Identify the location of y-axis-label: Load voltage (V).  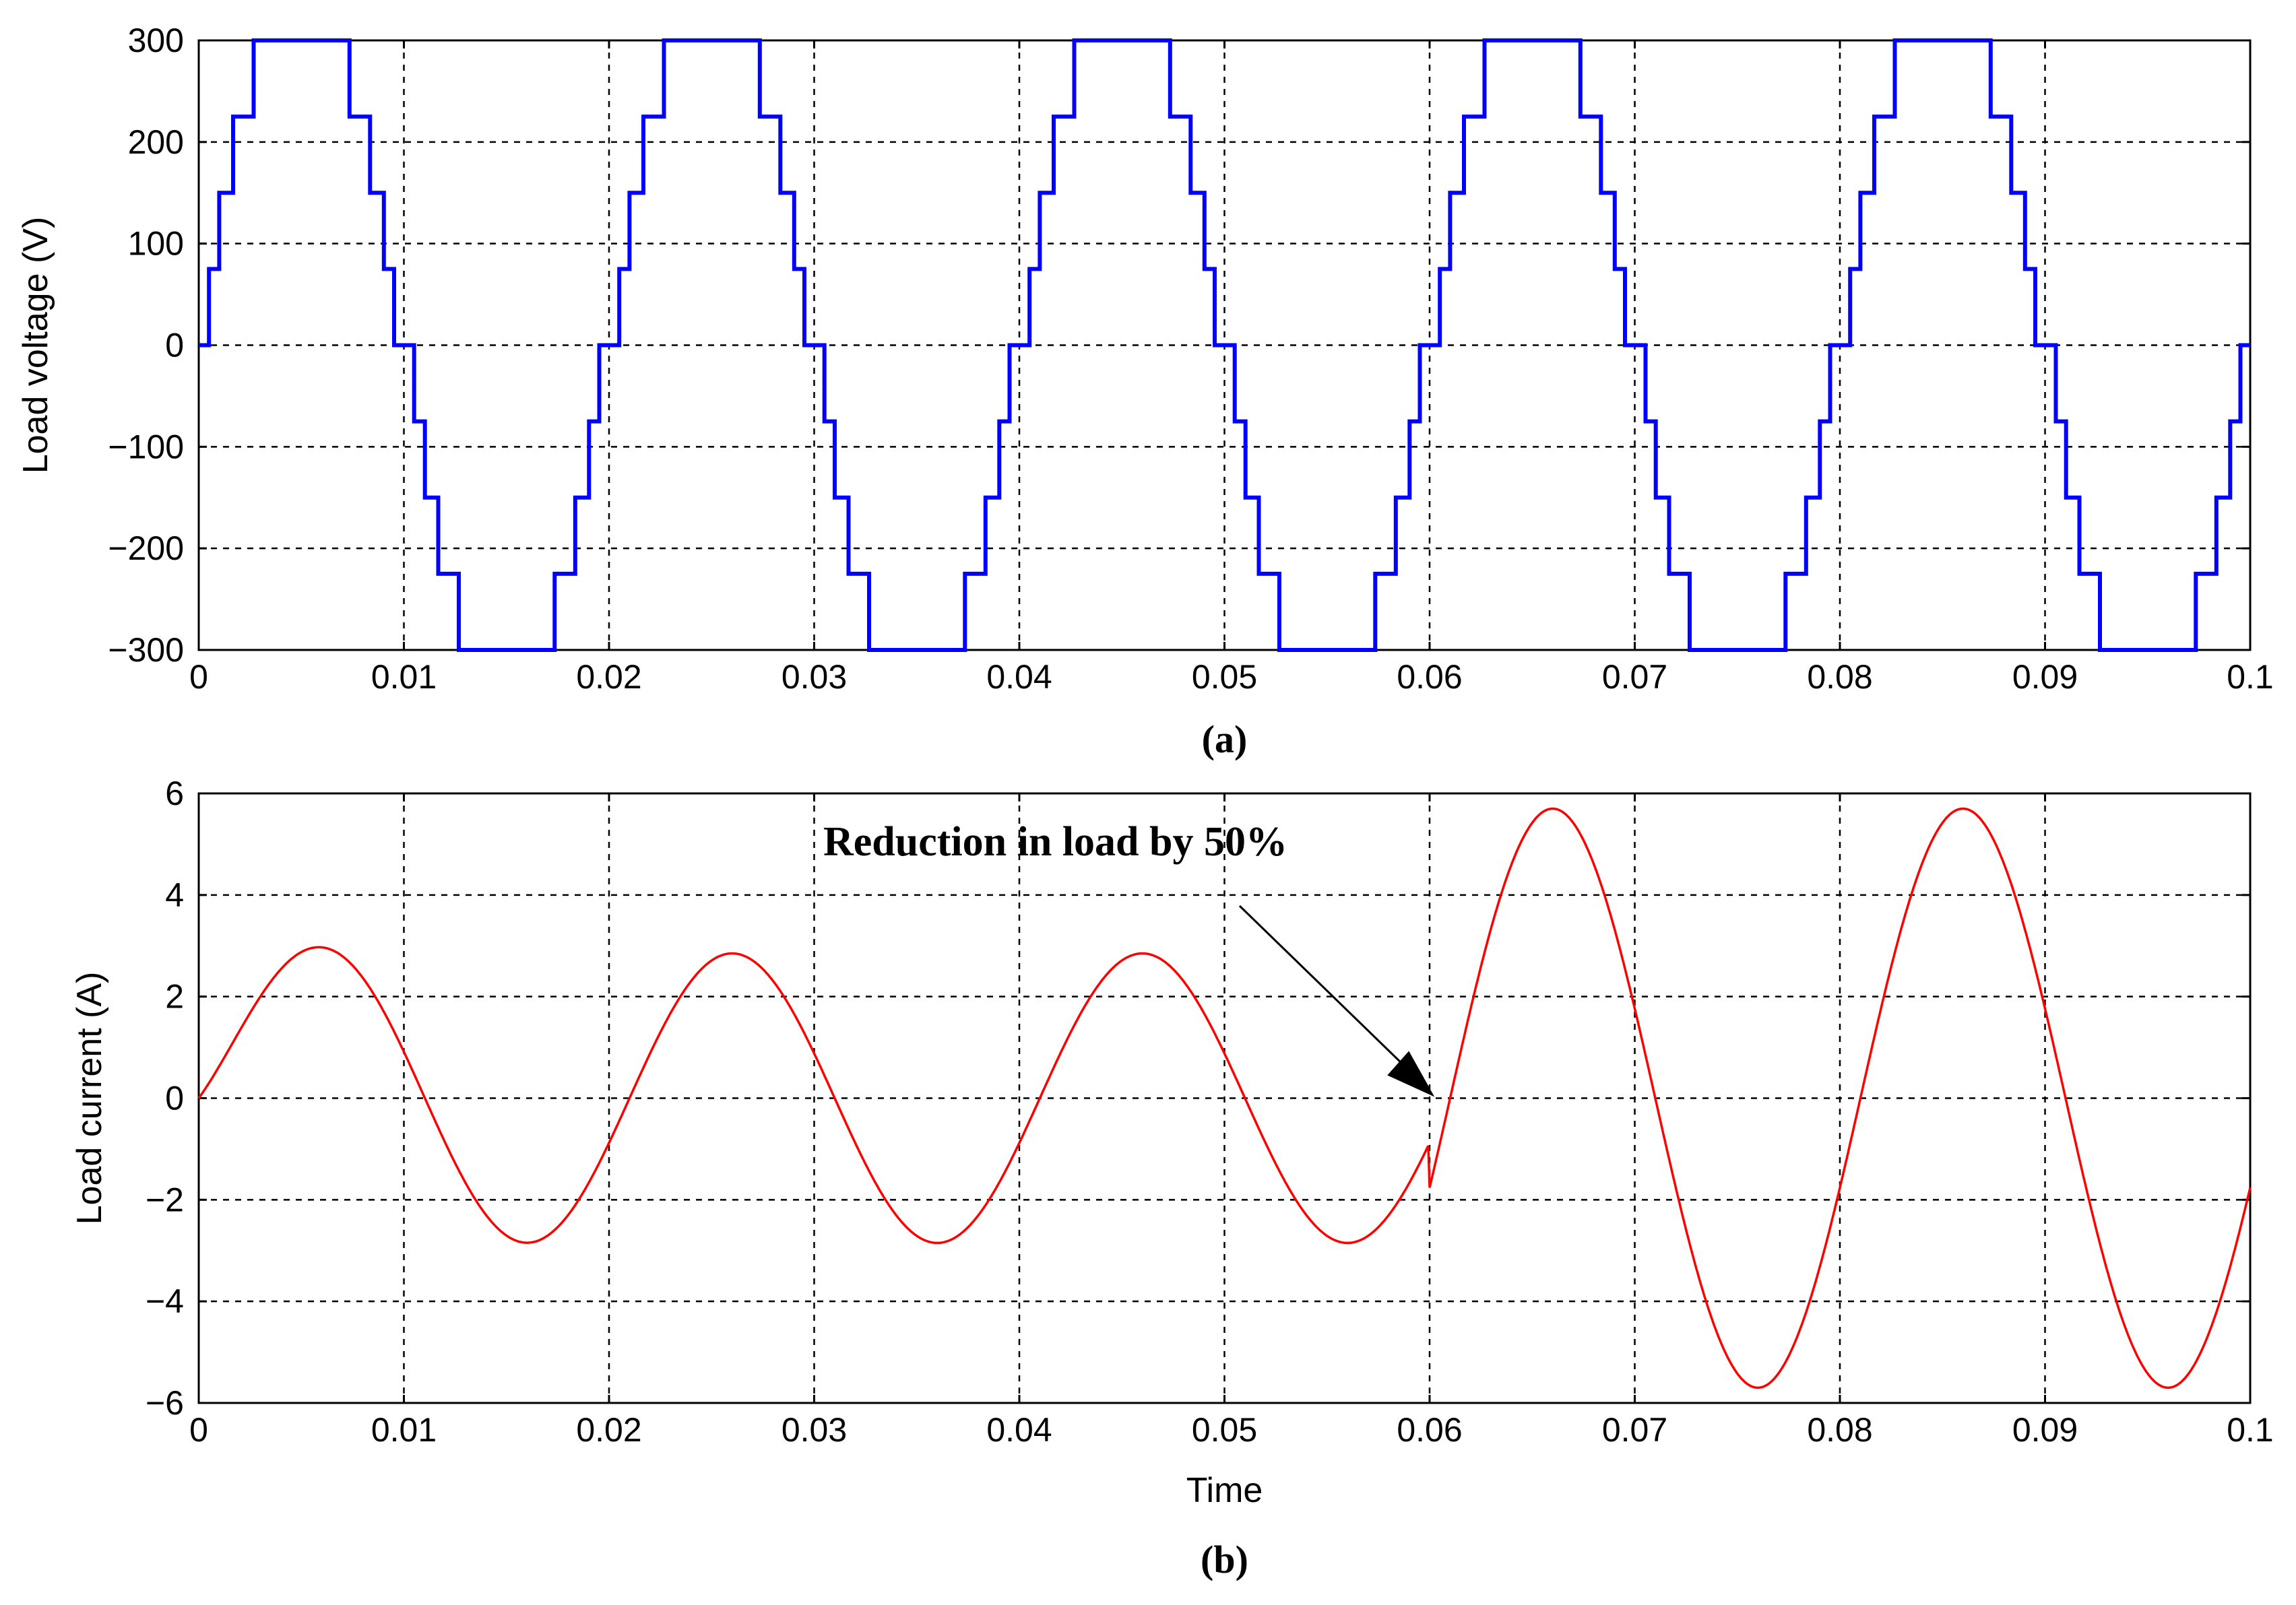
(35, 345).